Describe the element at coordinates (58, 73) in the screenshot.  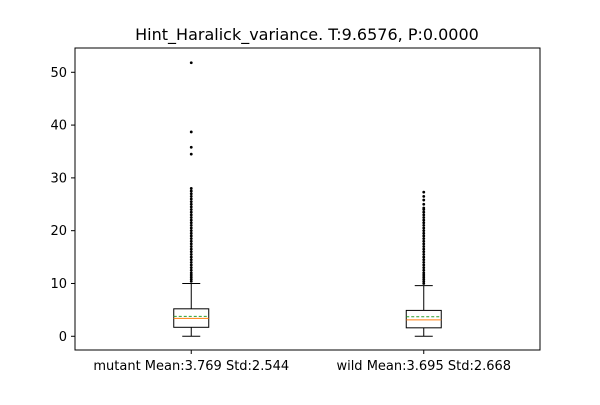
I see `y-tick-label: 50` at that location.